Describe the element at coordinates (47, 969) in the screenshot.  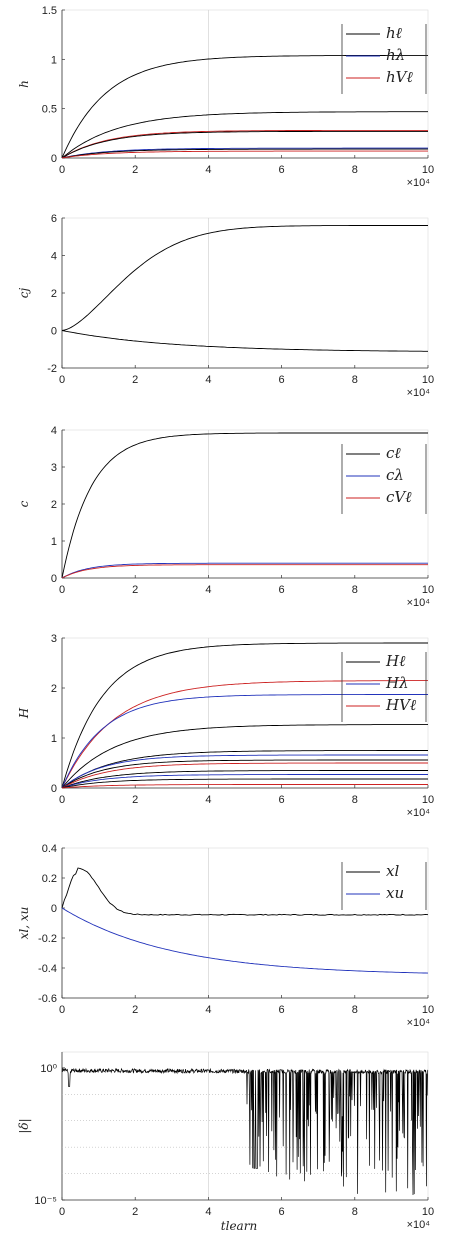
I see `y-tick-label: -0.4` at that location.